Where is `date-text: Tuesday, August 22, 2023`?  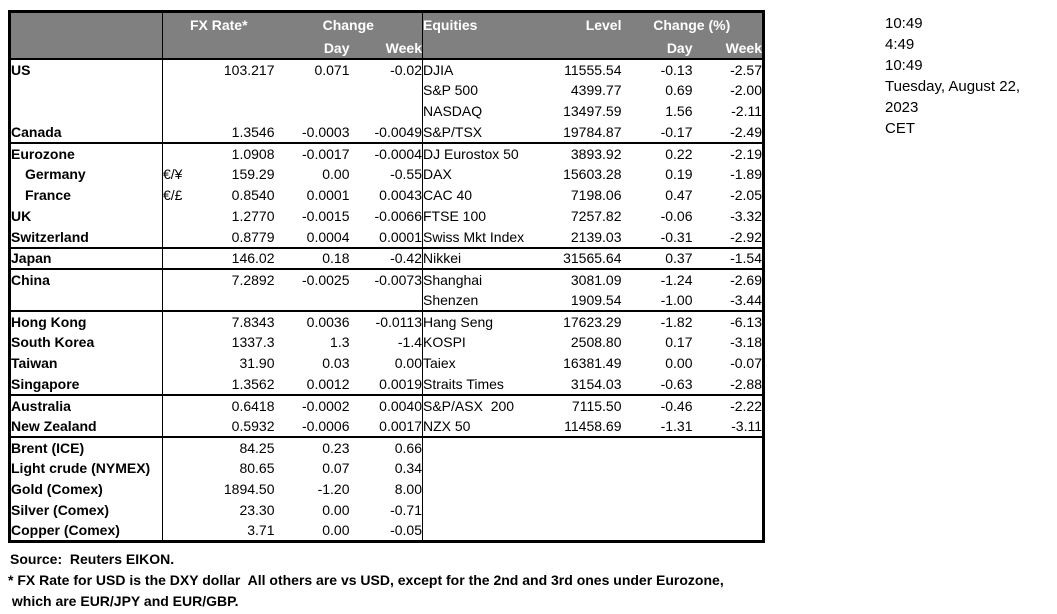
date-text: Tuesday, August 22, 2023 is located at coordinates (953, 97).